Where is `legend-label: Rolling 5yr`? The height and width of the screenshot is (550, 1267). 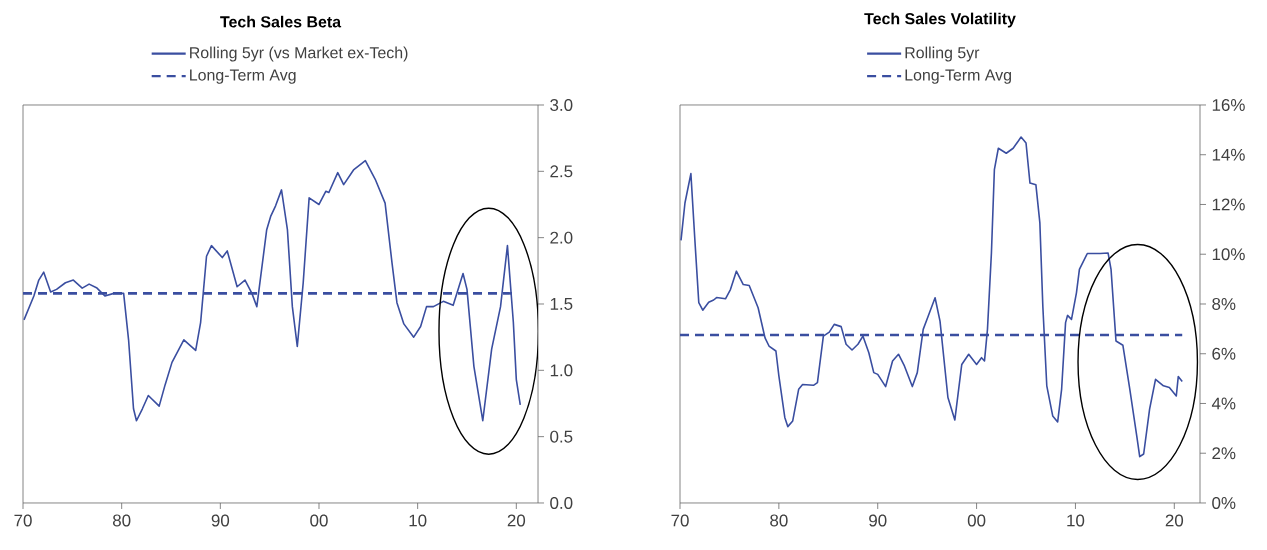 legend-label: Rolling 5yr is located at coordinates (942, 54).